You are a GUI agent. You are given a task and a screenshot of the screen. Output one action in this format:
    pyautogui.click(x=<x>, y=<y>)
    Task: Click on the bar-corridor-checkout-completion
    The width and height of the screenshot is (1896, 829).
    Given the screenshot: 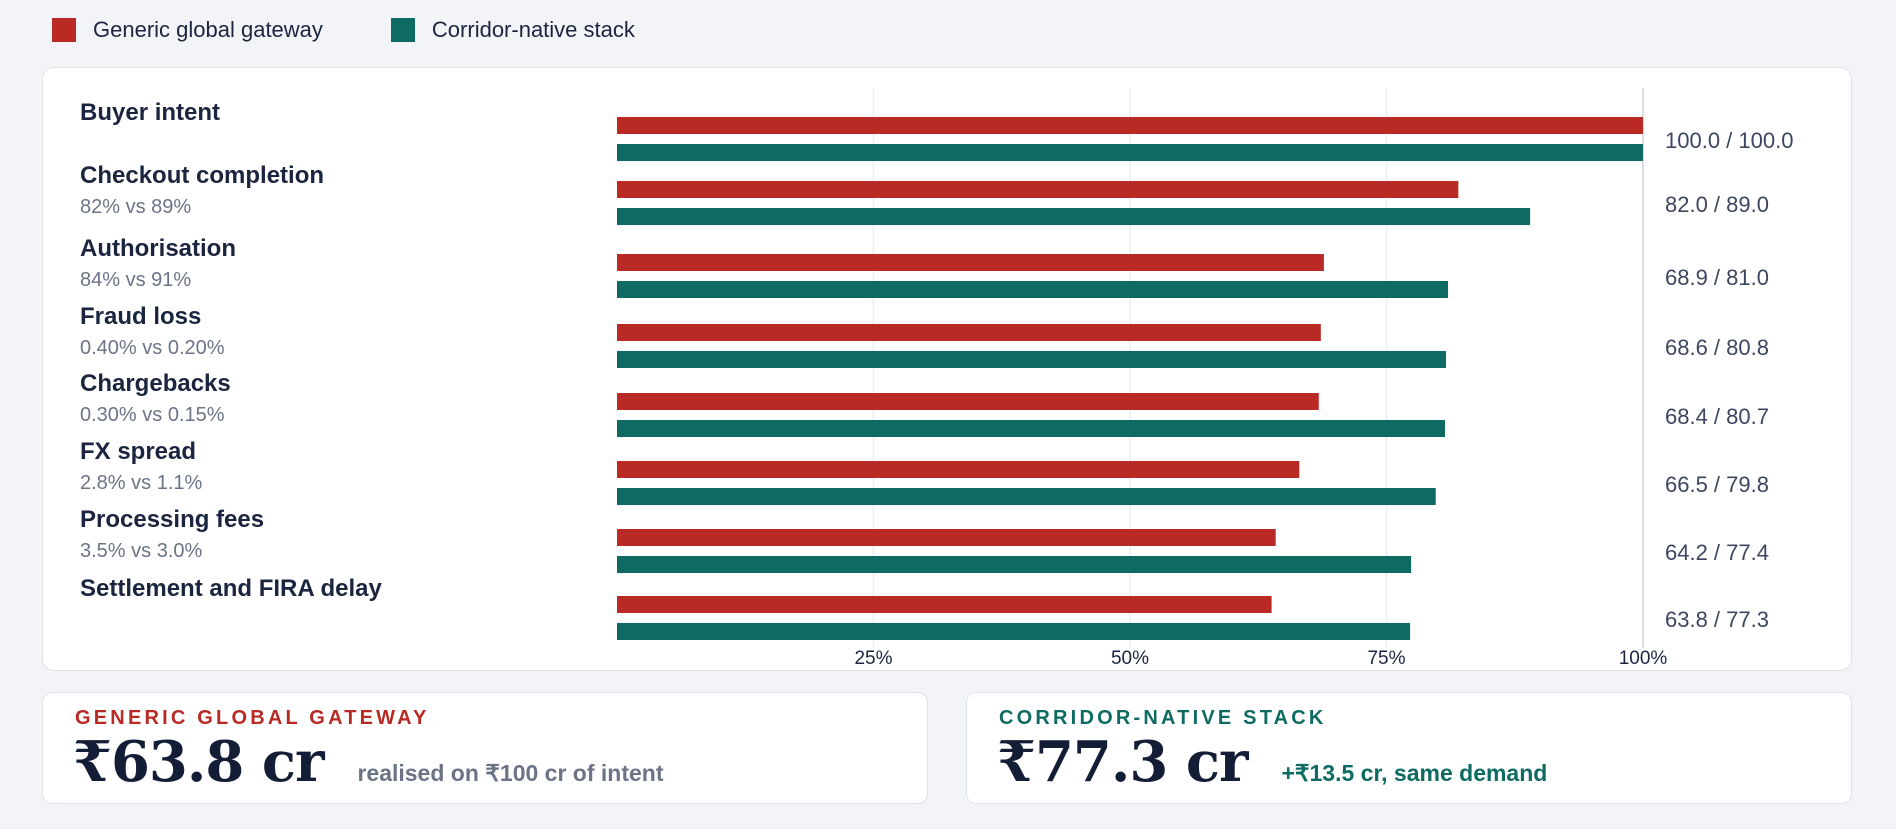 What is the action you would take?
    pyautogui.click(x=1074, y=216)
    